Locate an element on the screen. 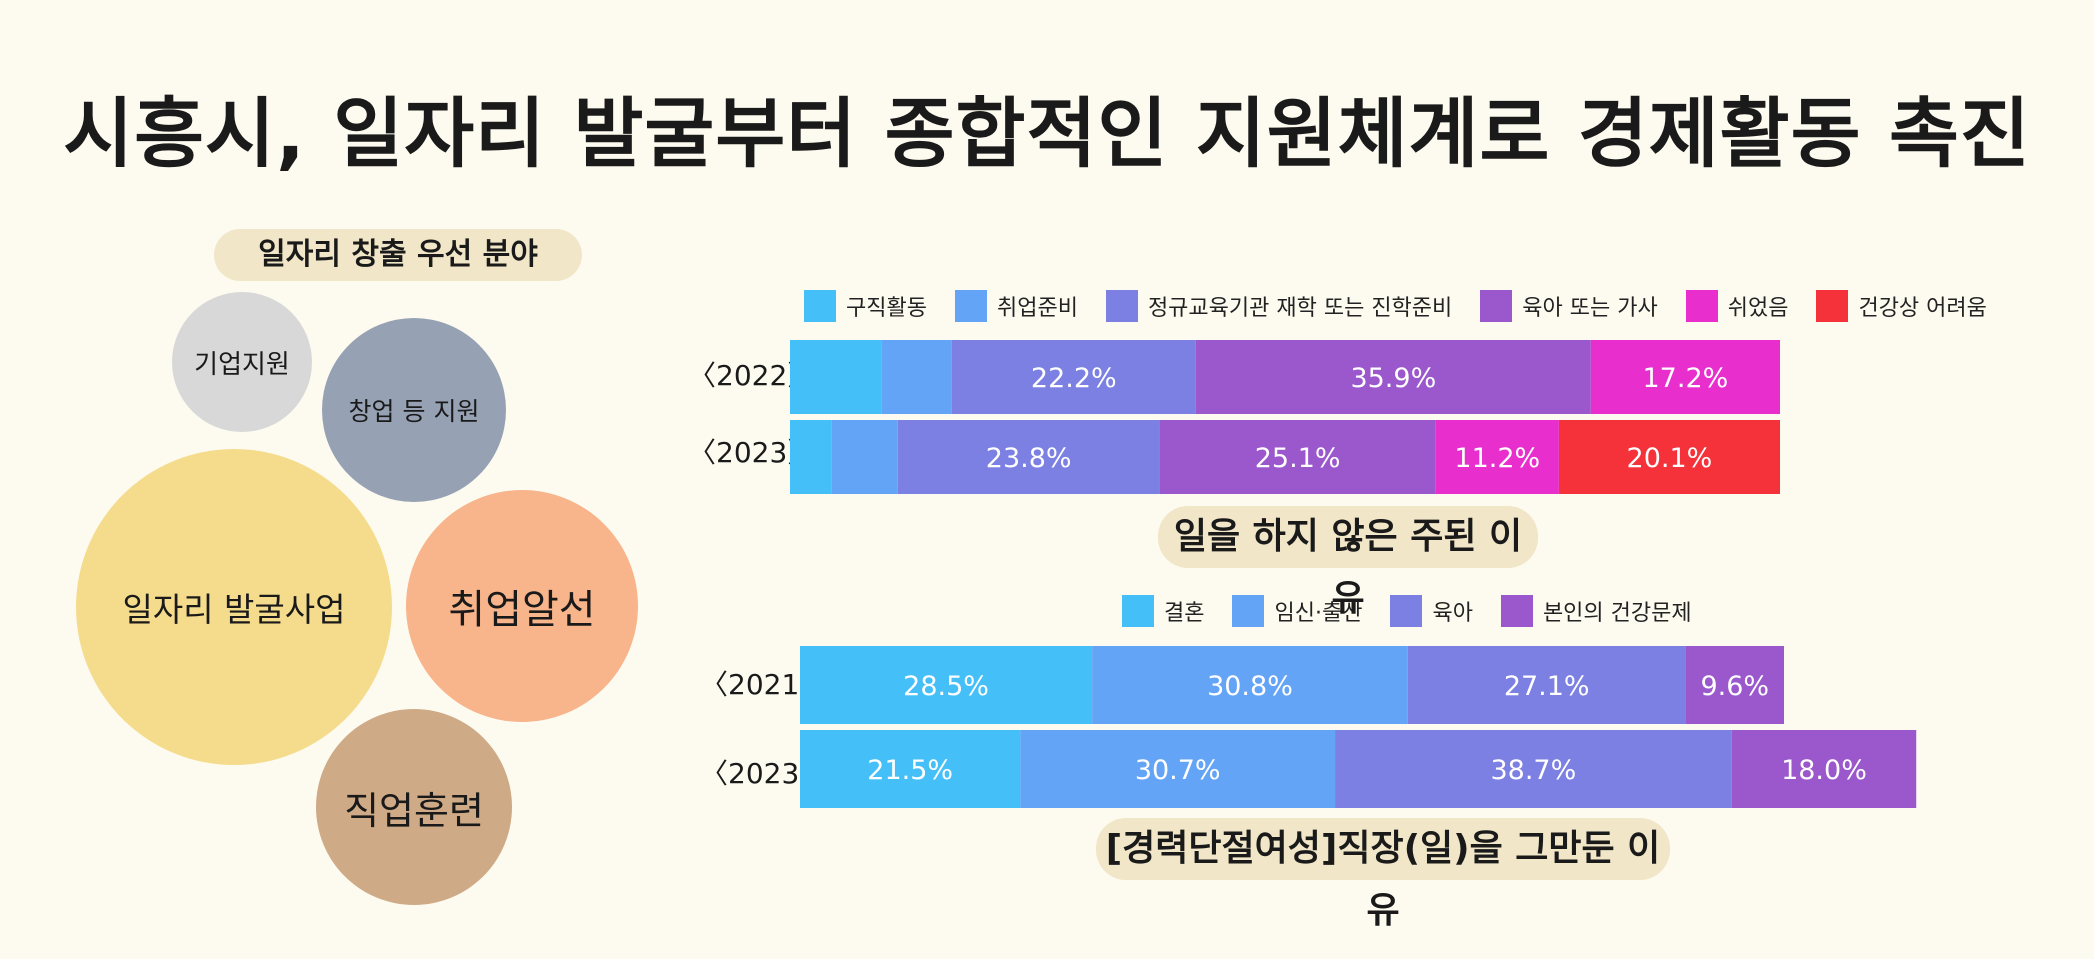 The width and height of the screenshot is (2094, 959). legend-item: 구직활동 is located at coordinates (865, 306).